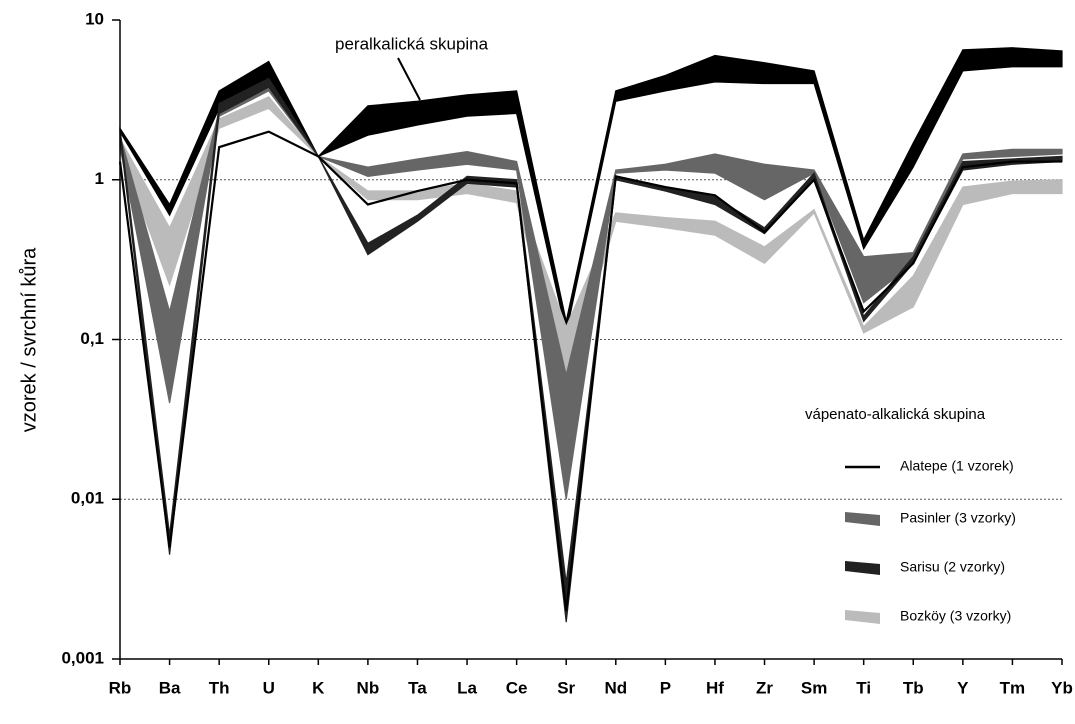  Describe the element at coordinates (1062, 687) in the screenshot. I see `x-tick-label: Yb` at that location.